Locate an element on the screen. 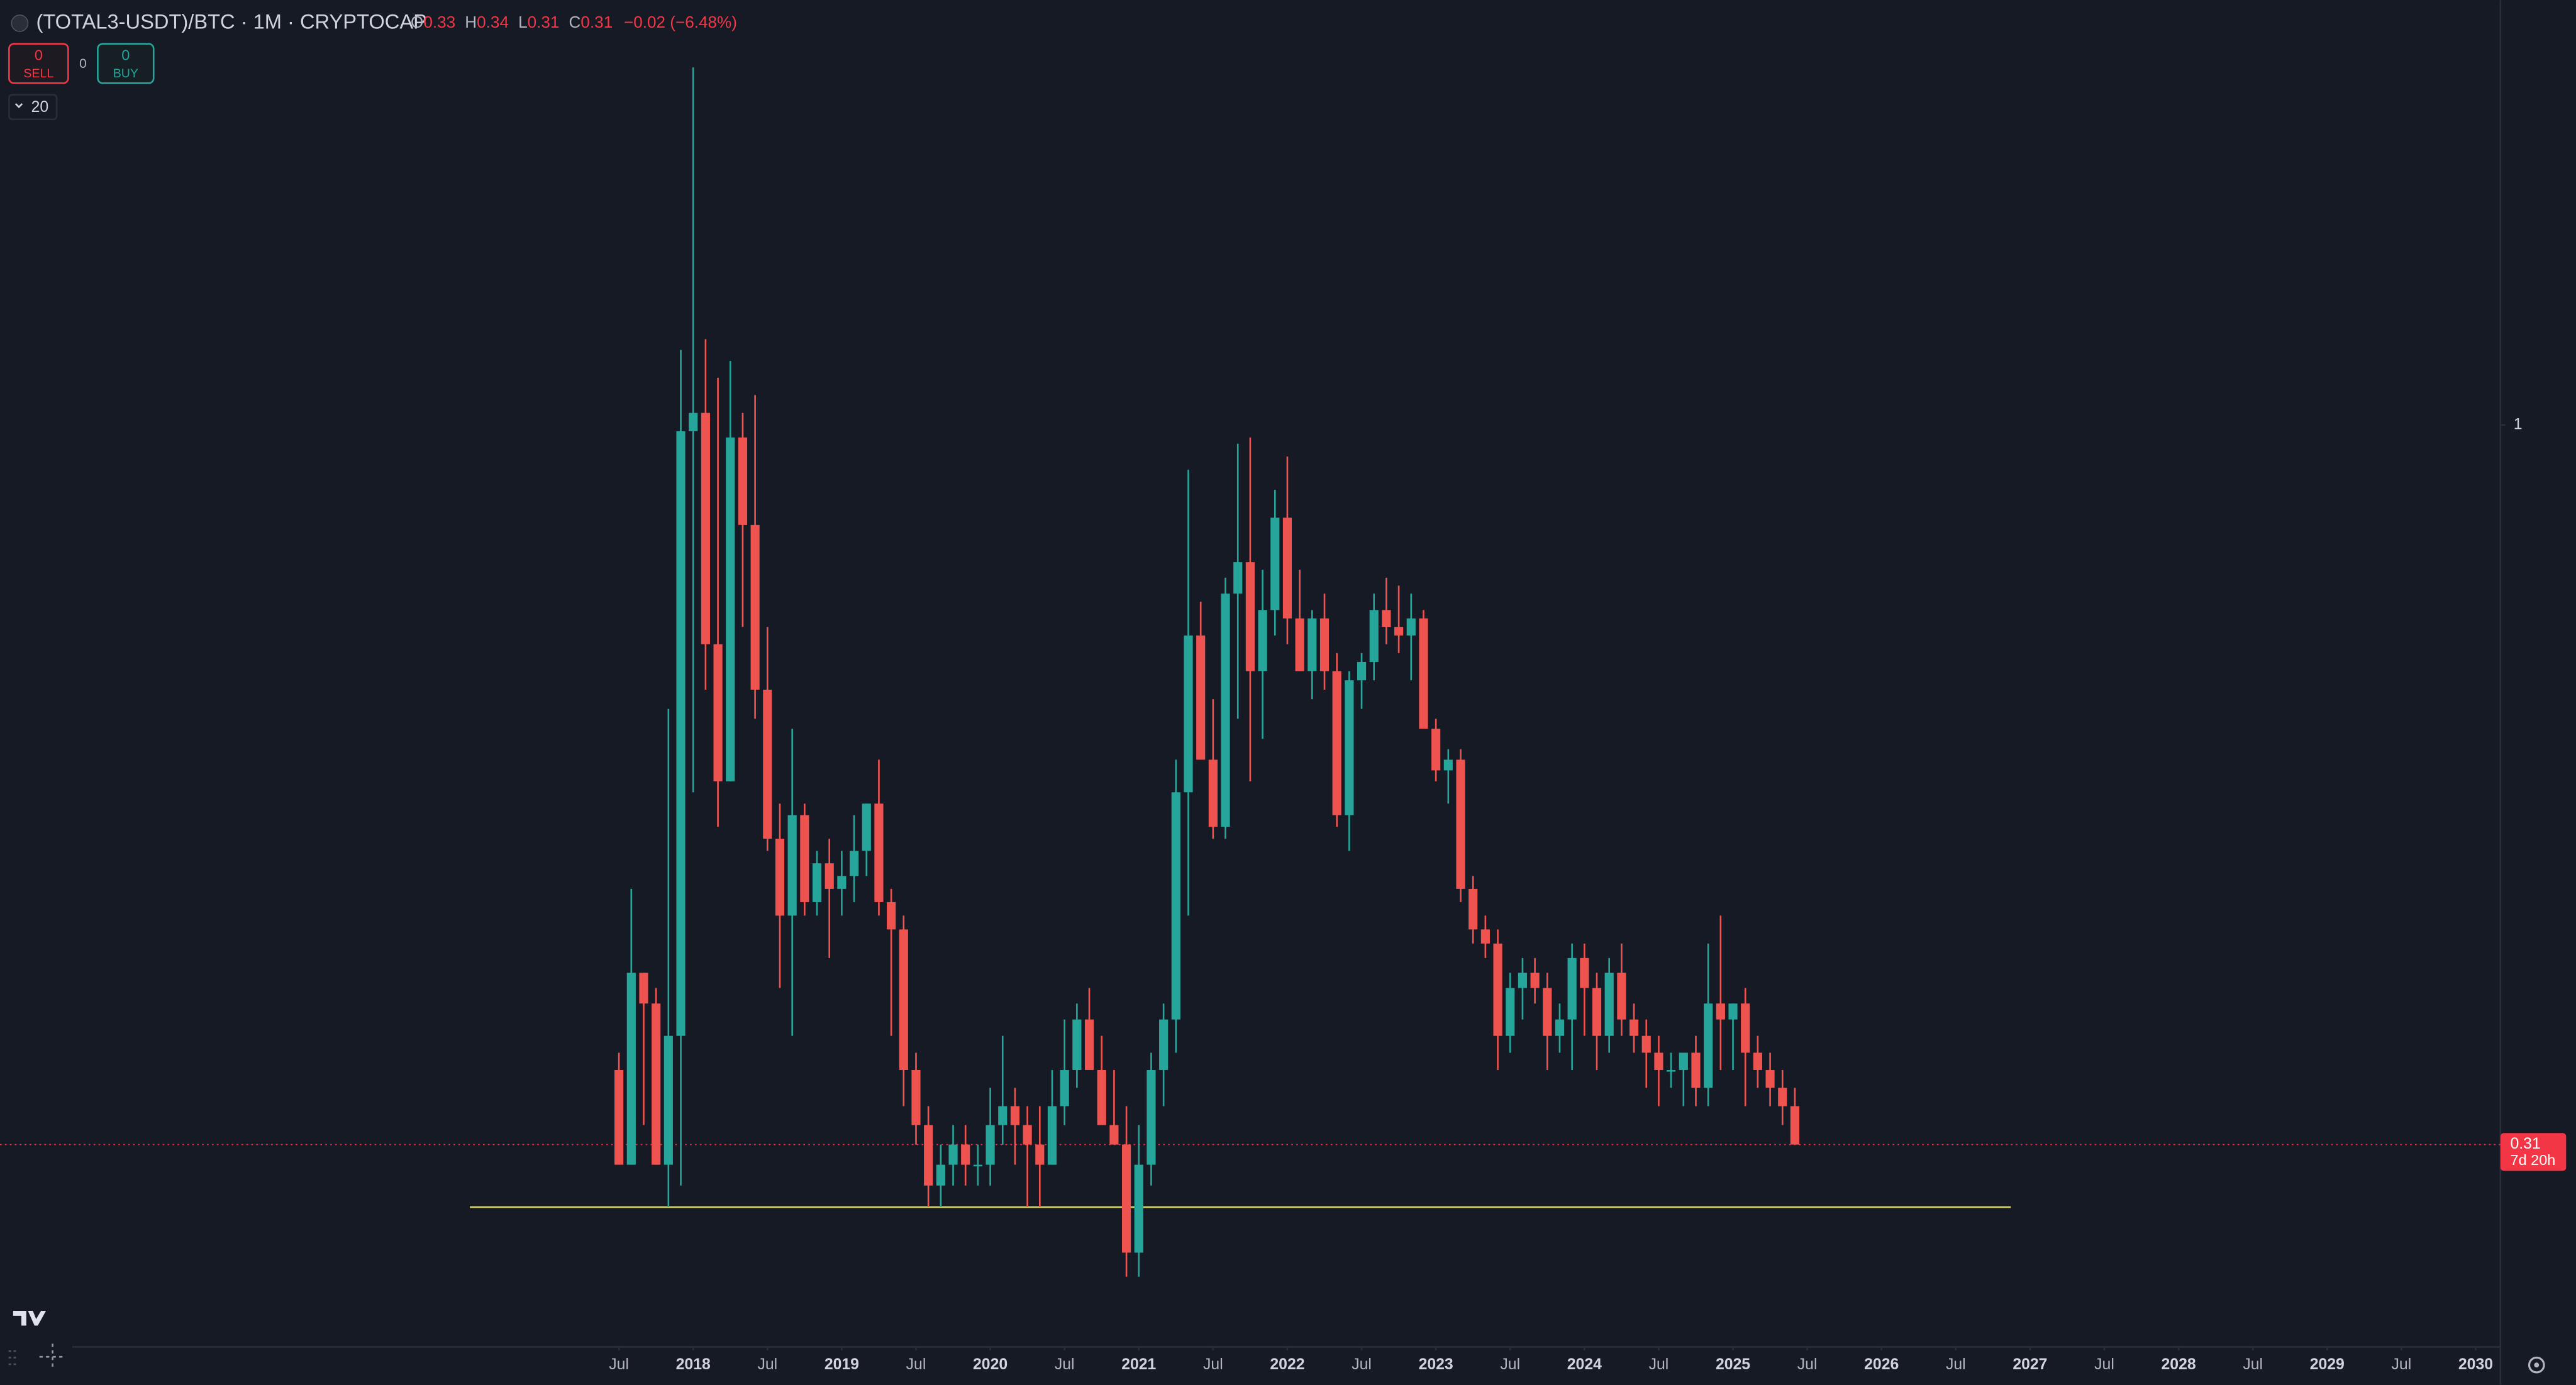 The width and height of the screenshot is (2576, 1385). x-tick-label: 2027 is located at coordinates (2029, 1364).